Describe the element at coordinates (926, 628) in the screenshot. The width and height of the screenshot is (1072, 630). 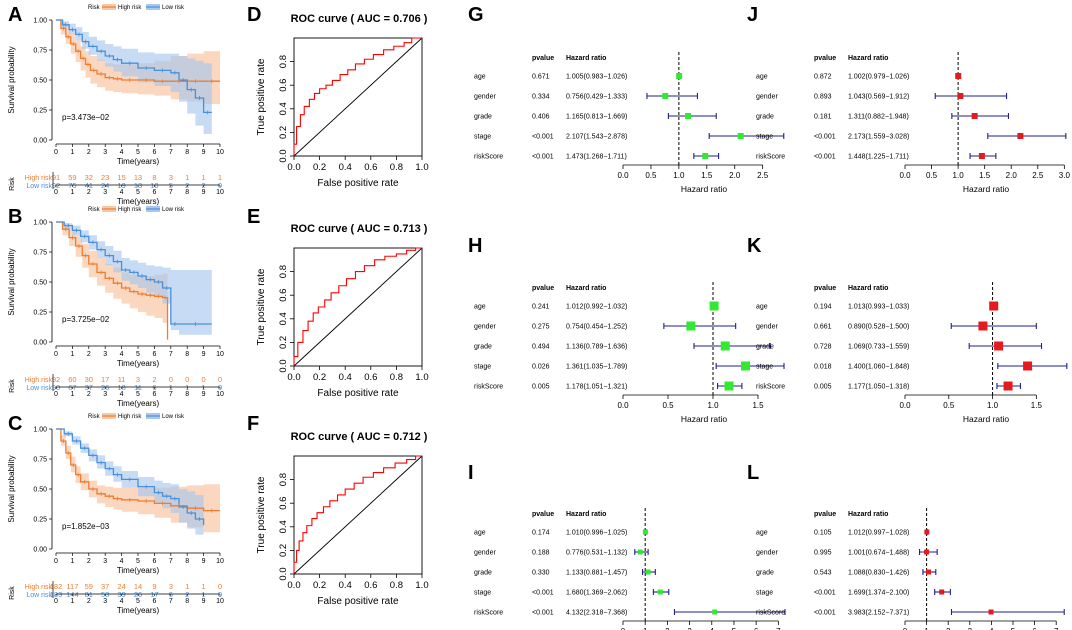
I see `x-tick-label: 1` at that location.